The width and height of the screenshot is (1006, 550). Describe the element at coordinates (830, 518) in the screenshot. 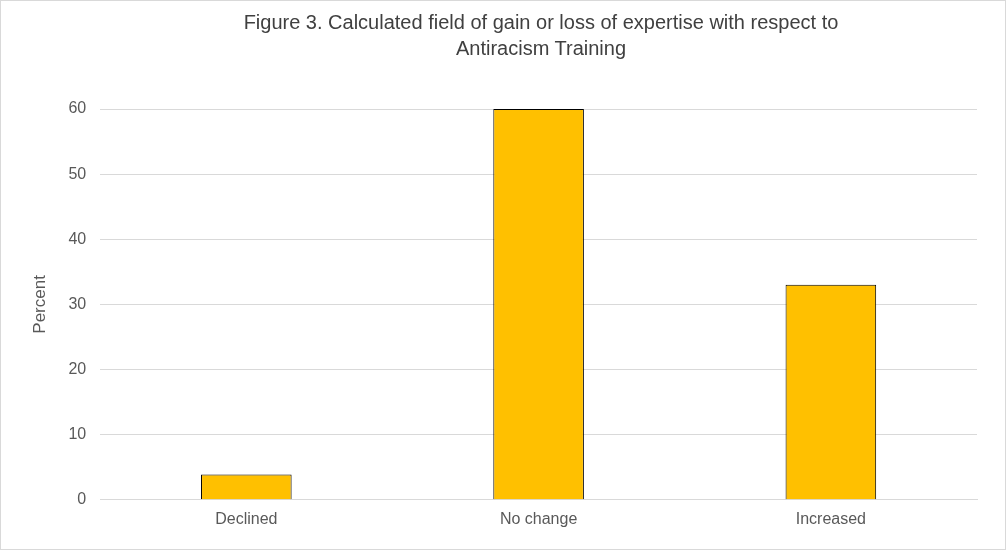

I see `x-tick-label: Increased` at that location.